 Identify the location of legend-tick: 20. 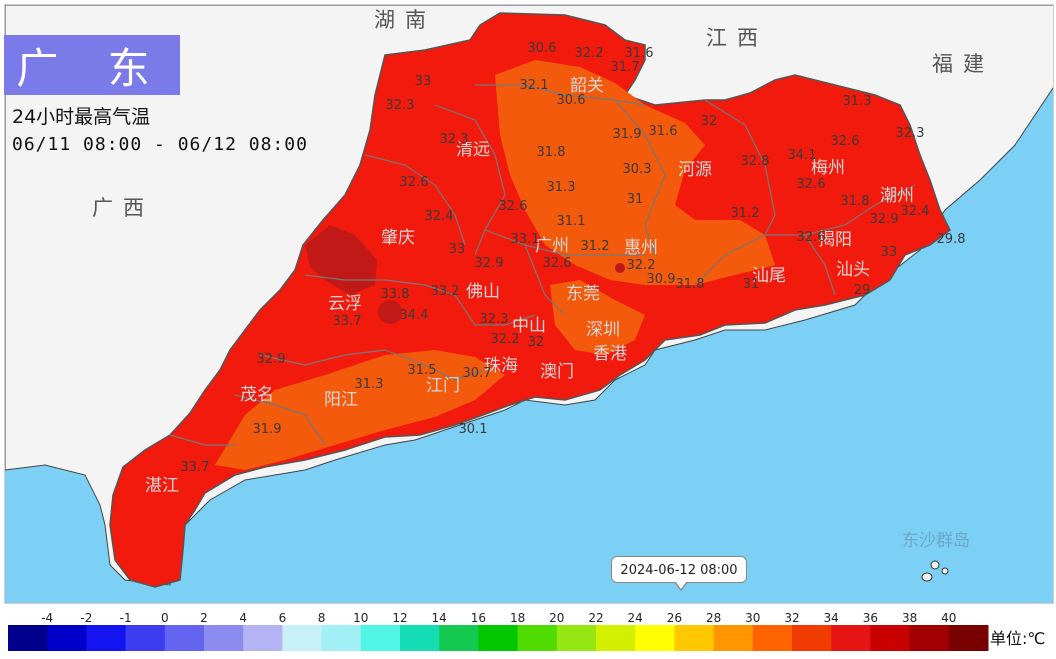
(556, 618).